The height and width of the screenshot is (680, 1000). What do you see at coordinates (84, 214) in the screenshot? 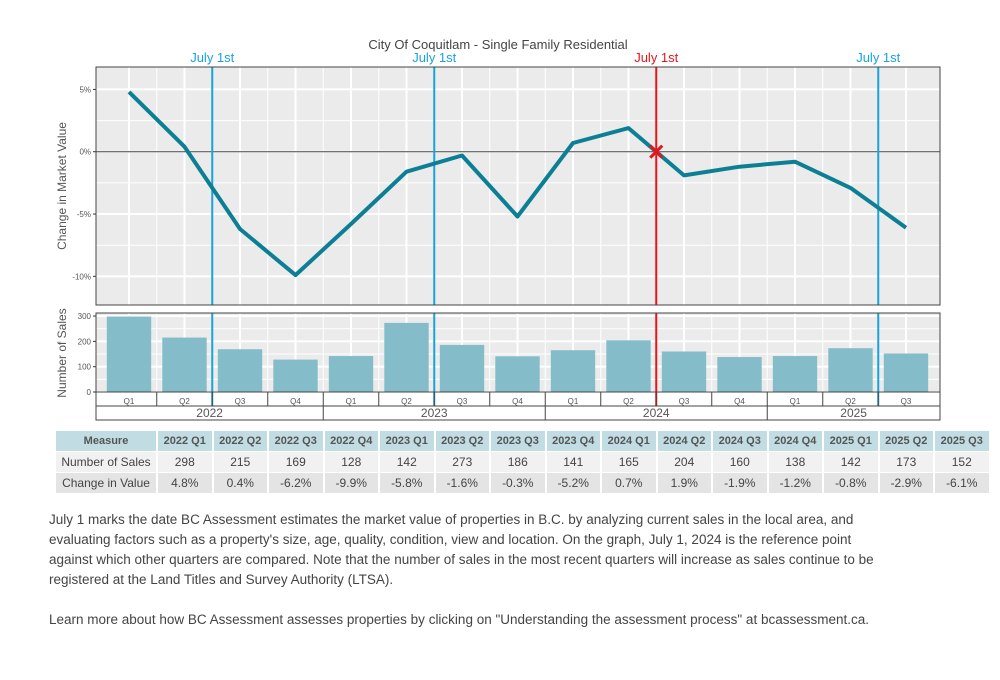
I see `y-tick-label: -5%` at bounding box center [84, 214].